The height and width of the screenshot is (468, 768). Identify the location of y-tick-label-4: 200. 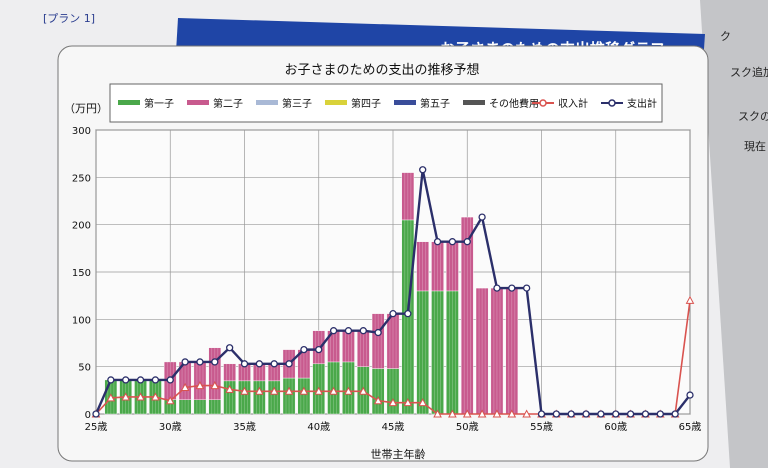
(81, 226).